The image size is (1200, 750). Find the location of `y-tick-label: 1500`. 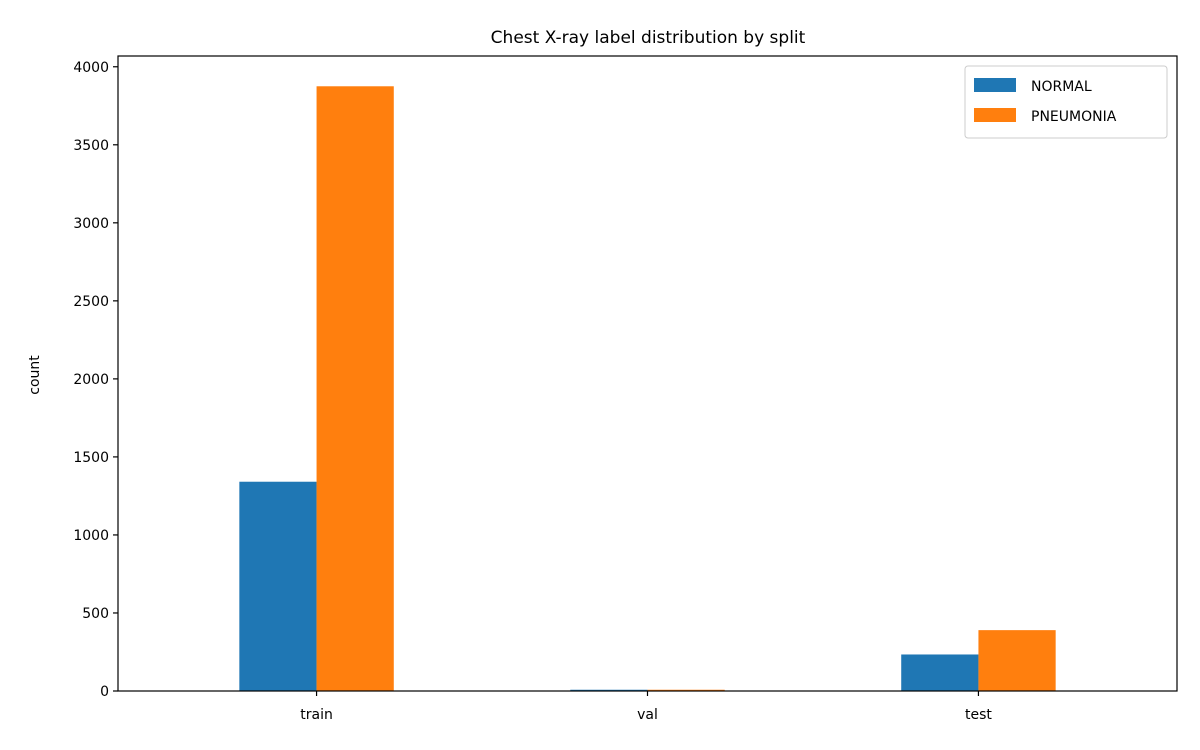

y-tick-label: 1500 is located at coordinates (91, 458).